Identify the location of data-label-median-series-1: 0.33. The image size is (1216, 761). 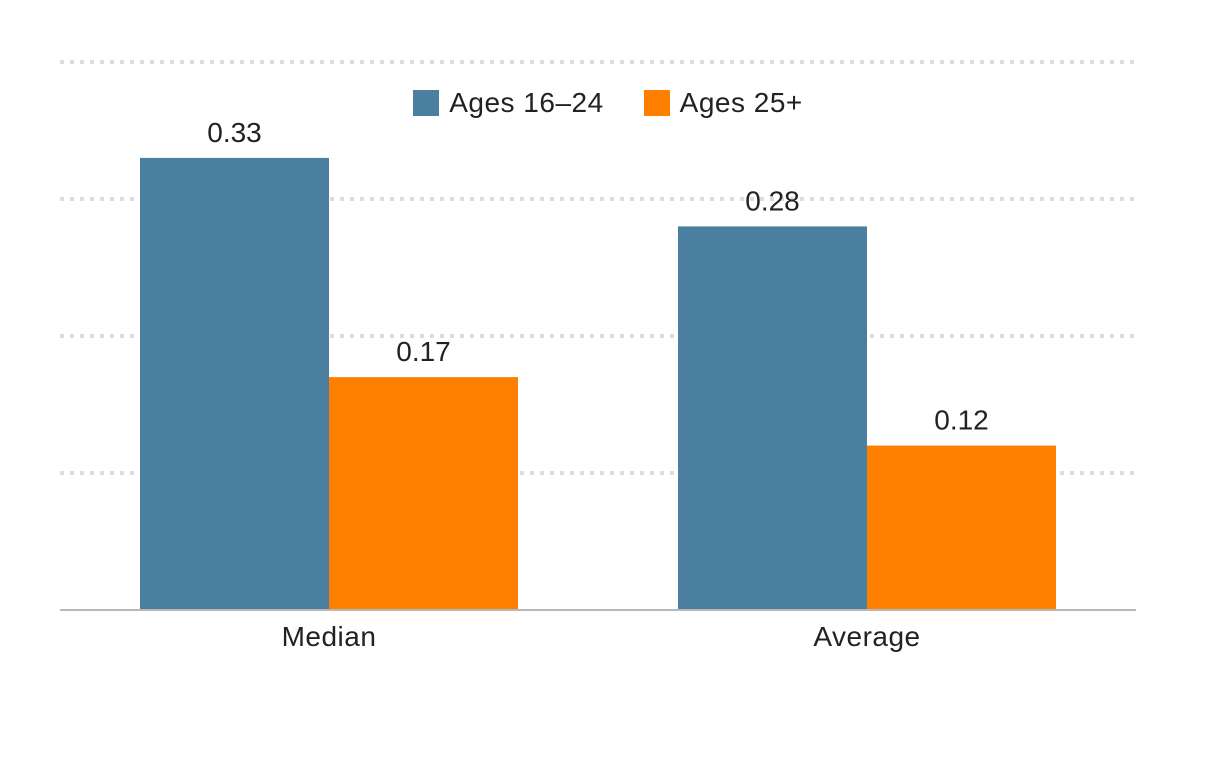
(234, 132).